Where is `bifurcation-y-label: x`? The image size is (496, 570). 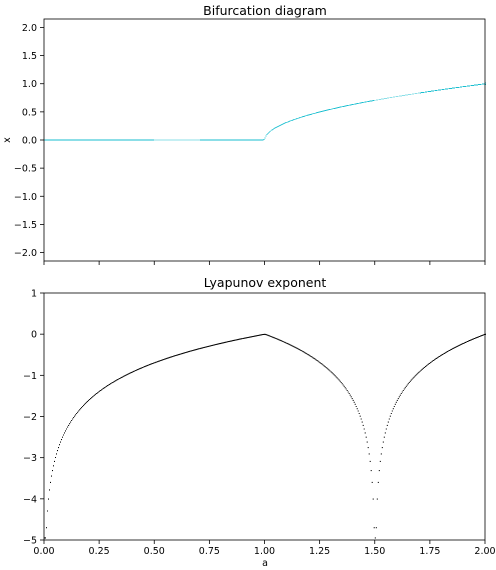 bifurcation-y-label: x is located at coordinates (7, 140).